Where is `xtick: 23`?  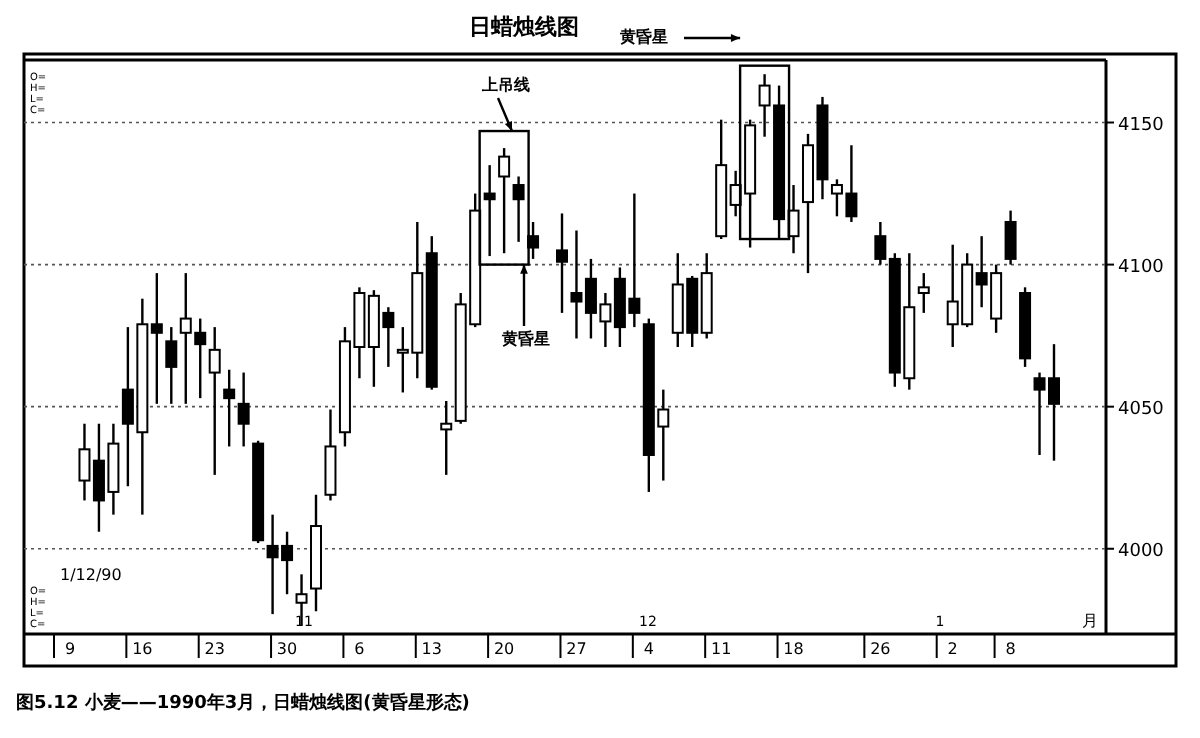 xtick: 23 is located at coordinates (214, 649).